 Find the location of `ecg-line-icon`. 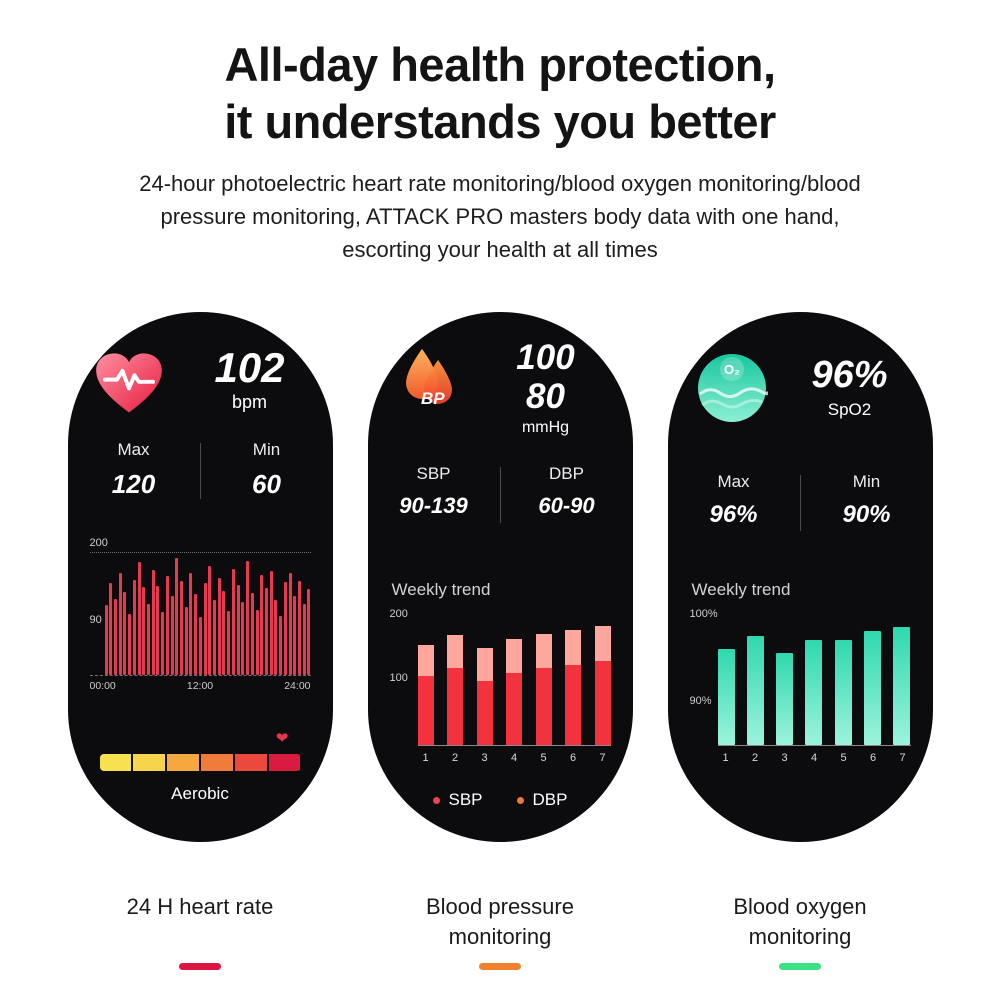

ecg-line-icon is located at coordinates (128, 379).